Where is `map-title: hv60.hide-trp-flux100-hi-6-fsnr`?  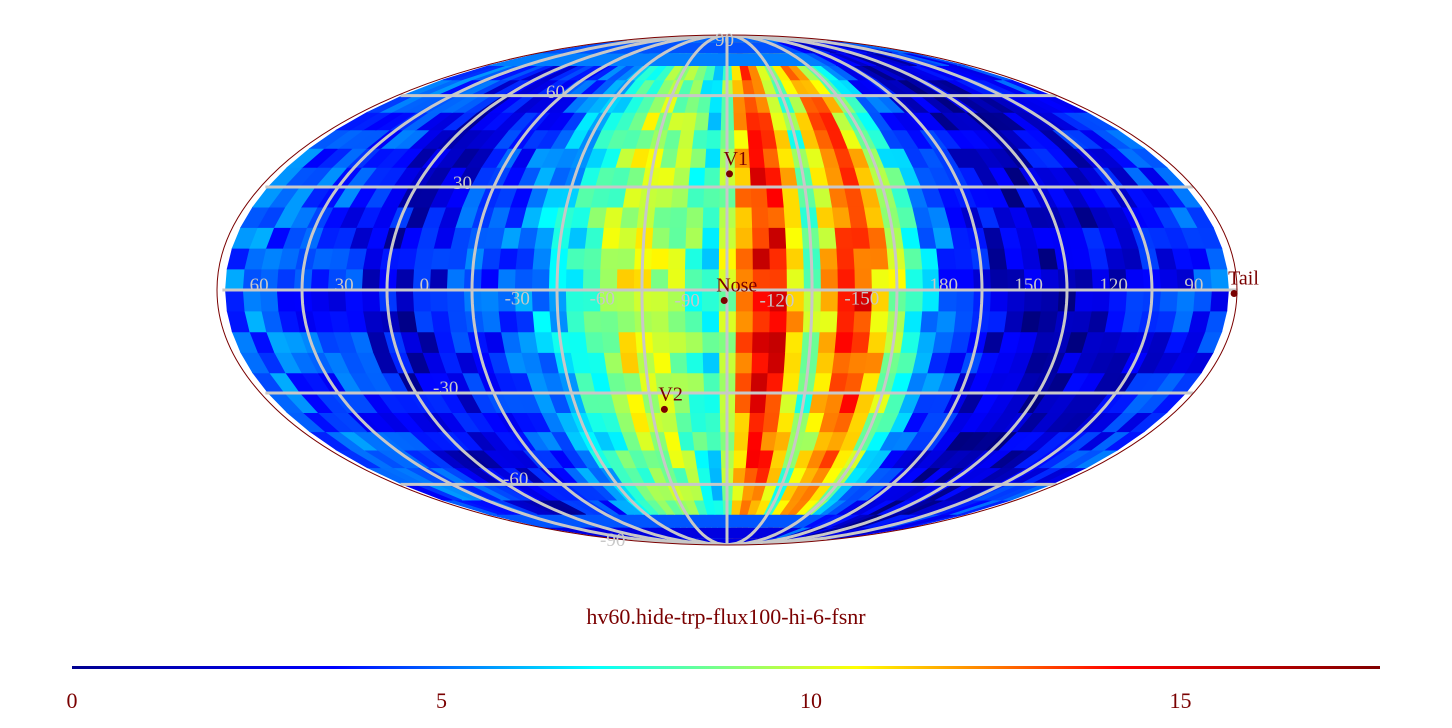
map-title: hv60.hide-trp-flux100-hi-6-fsnr is located at coordinates (726, 616).